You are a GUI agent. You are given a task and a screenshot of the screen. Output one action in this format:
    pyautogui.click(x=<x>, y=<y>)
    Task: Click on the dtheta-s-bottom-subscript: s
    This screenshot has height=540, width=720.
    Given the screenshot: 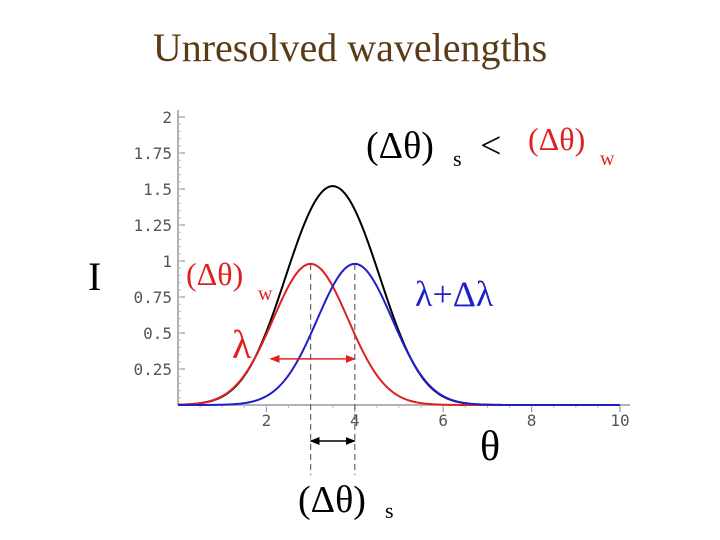 What is the action you would take?
    pyautogui.click(x=389, y=510)
    